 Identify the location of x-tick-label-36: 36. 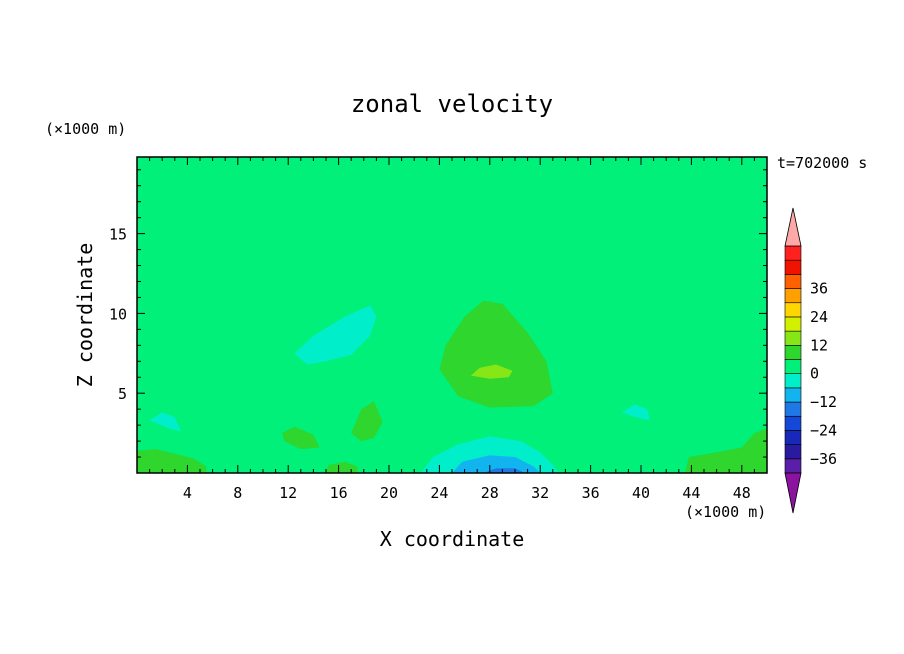
(591, 493).